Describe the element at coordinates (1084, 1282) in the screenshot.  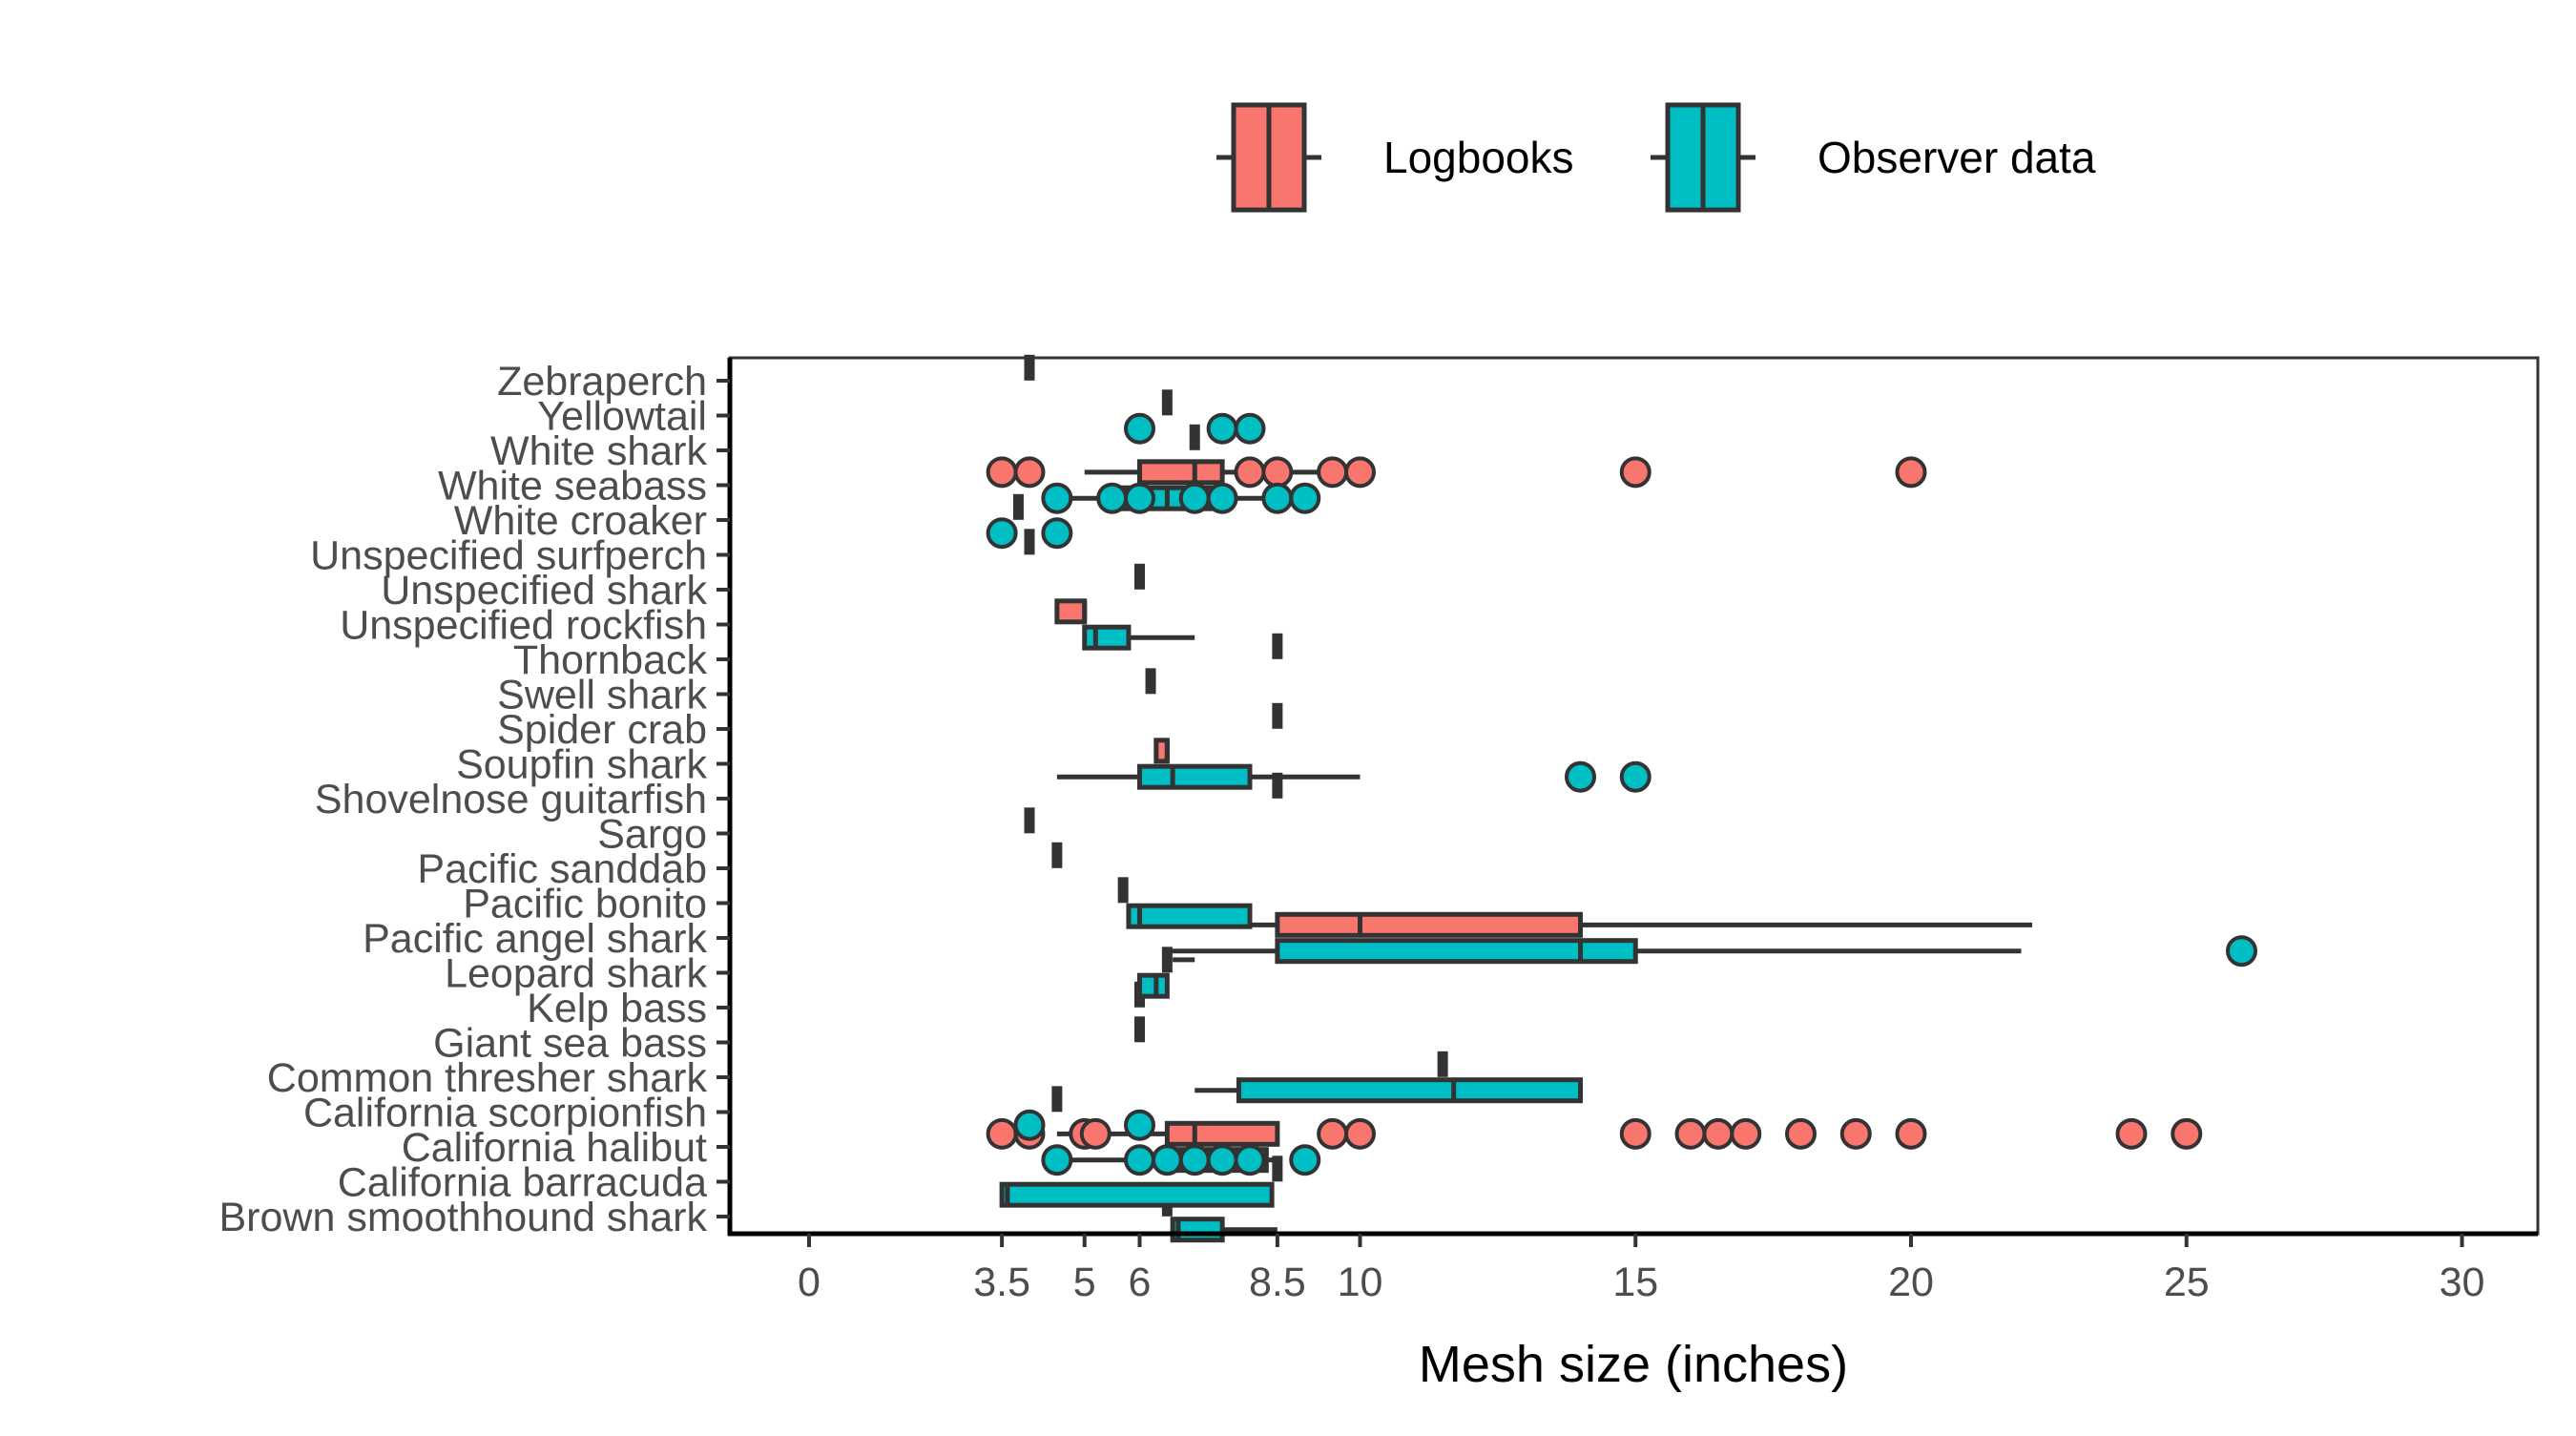
I see `x-tick-label-5: 5` at that location.